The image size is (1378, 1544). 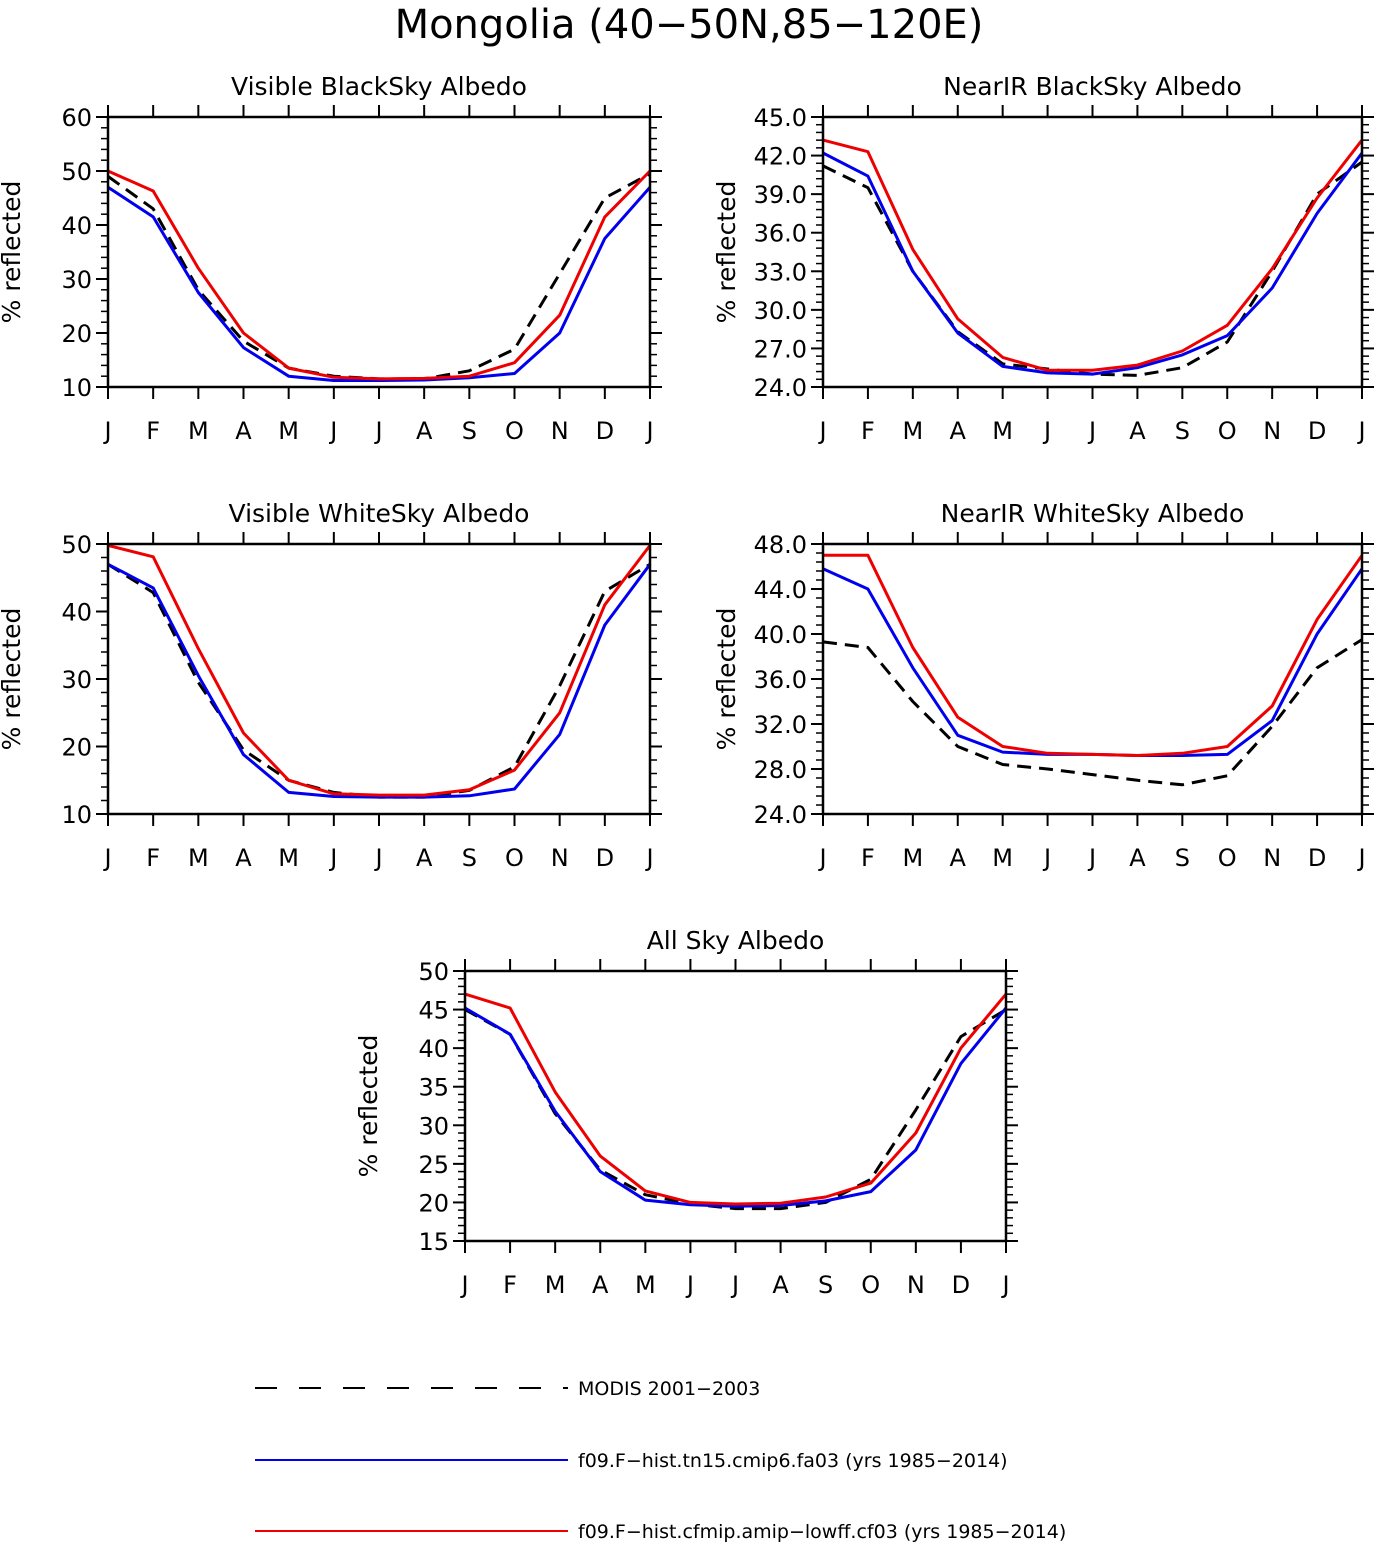 I want to click on y-tick-label: 48.0, so click(x=780, y=545).